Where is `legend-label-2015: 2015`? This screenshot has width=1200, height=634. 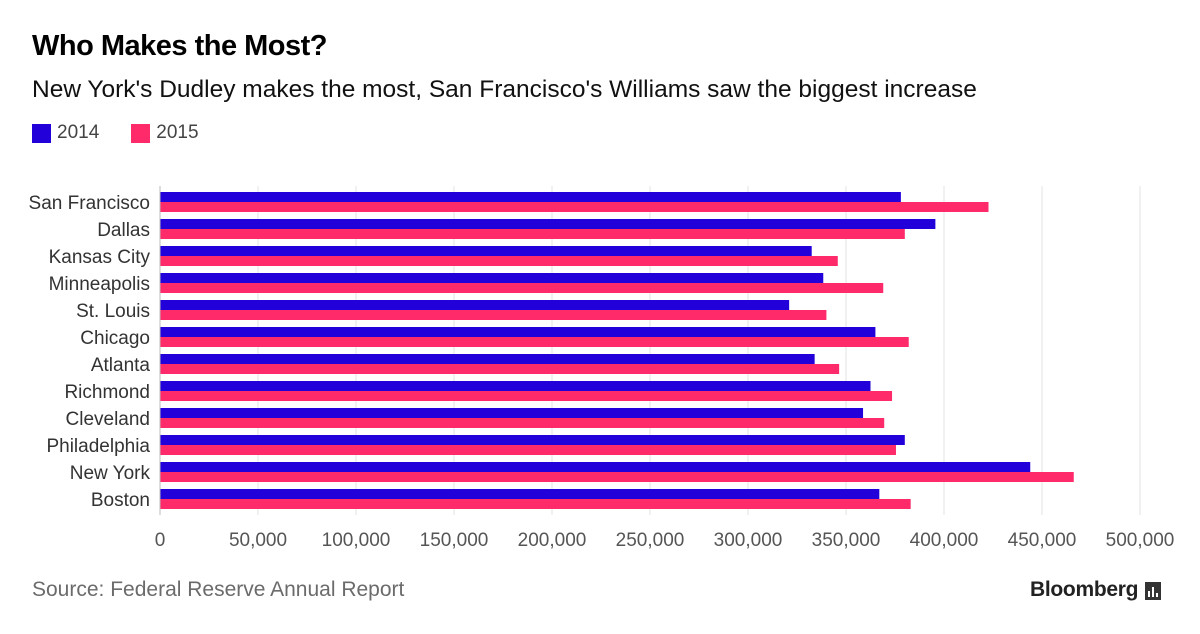
legend-label-2015: 2015 is located at coordinates (177, 132).